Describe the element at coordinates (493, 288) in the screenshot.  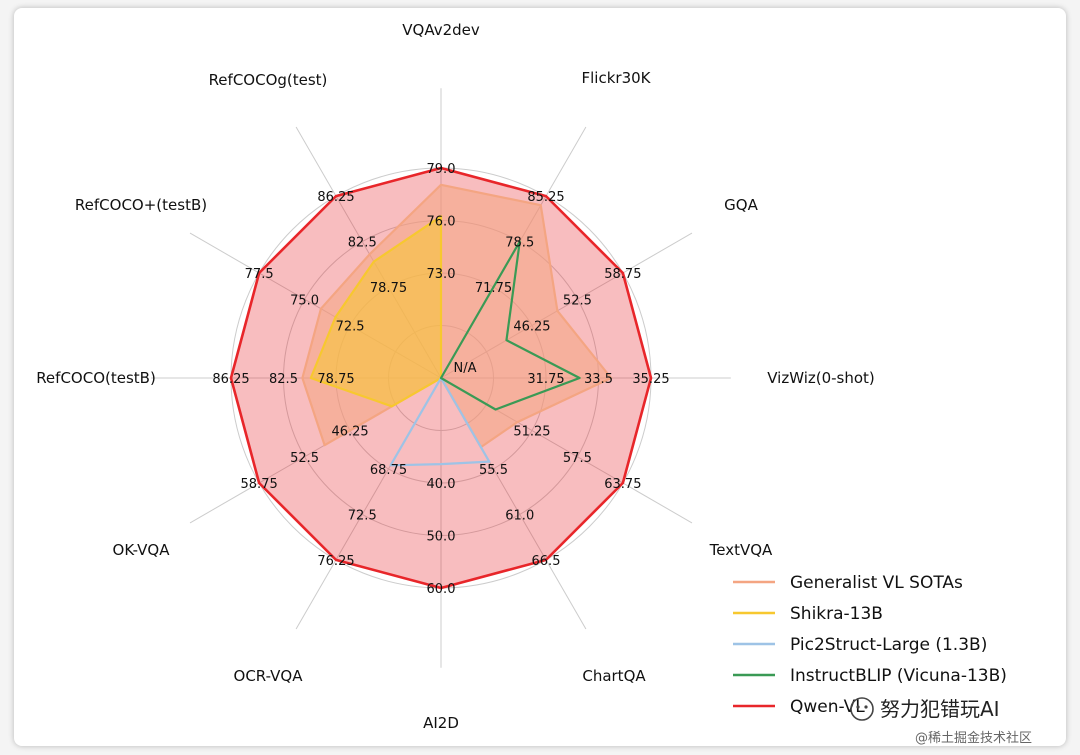
I see `tick-label-axis2-1: 71.75` at that location.